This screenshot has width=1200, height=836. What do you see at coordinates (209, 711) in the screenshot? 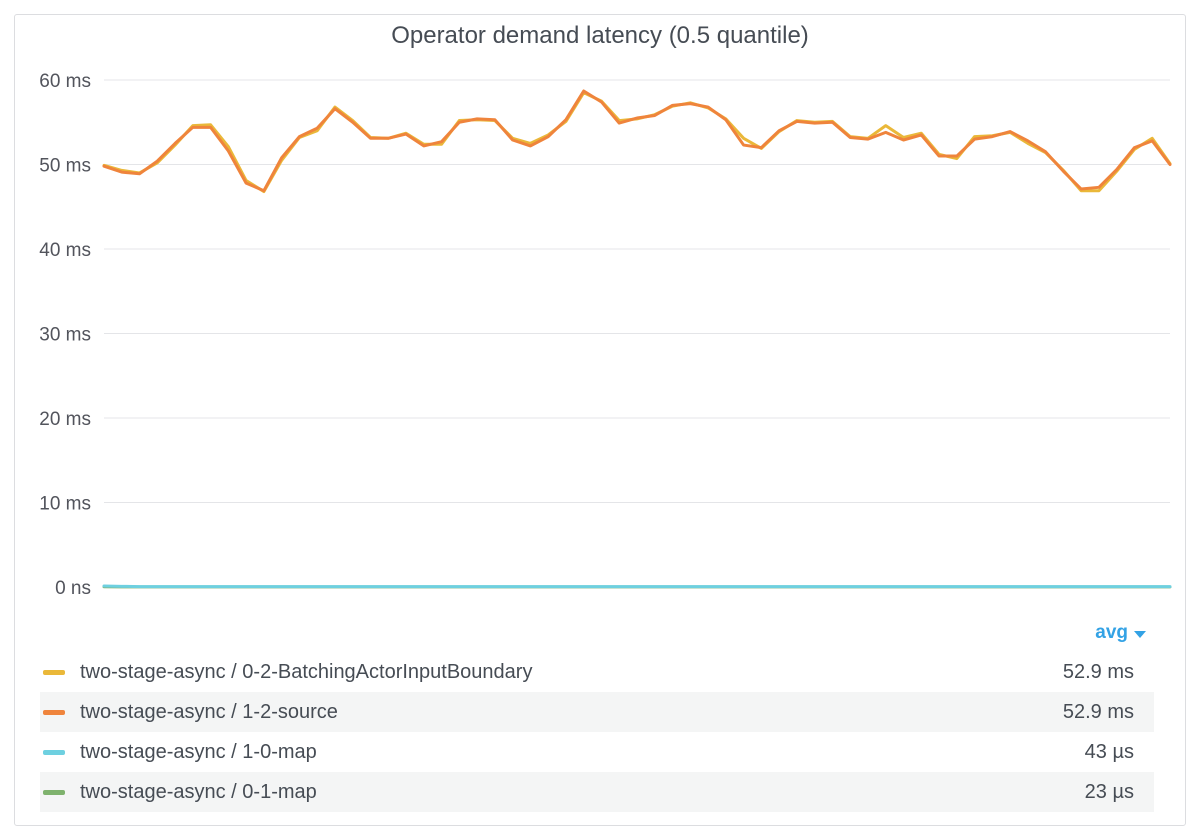
I see `legend-series-name: two-stage-async / 1-2-source` at bounding box center [209, 711].